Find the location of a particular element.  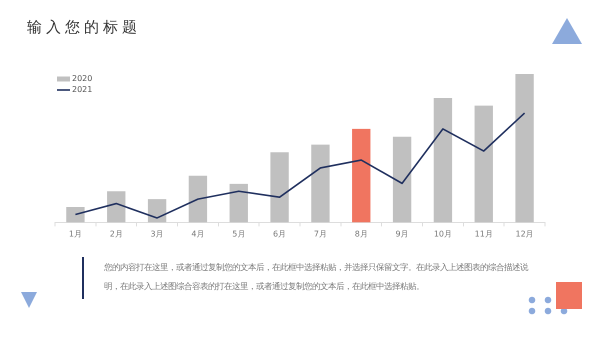

x-tick-label: 10月 is located at coordinates (443, 233).